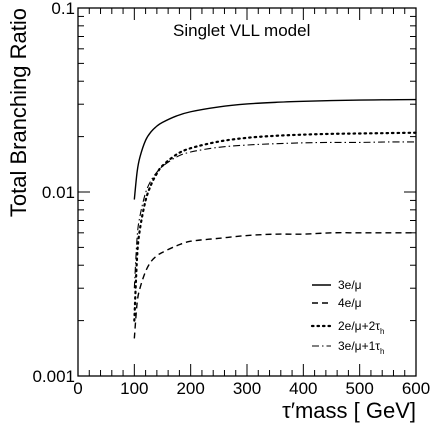 Image resolution: width=436 pixels, height=427 pixels. What do you see at coordinates (77, 388) in the screenshot?
I see `x-tick-label: 0` at bounding box center [77, 388].